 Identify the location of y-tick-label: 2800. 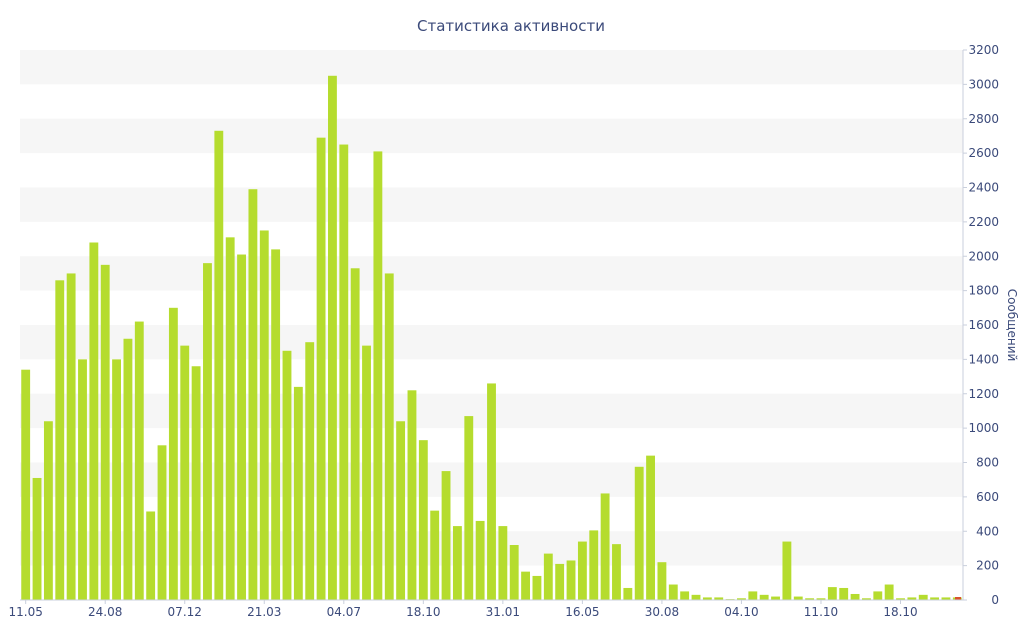
(983, 119).